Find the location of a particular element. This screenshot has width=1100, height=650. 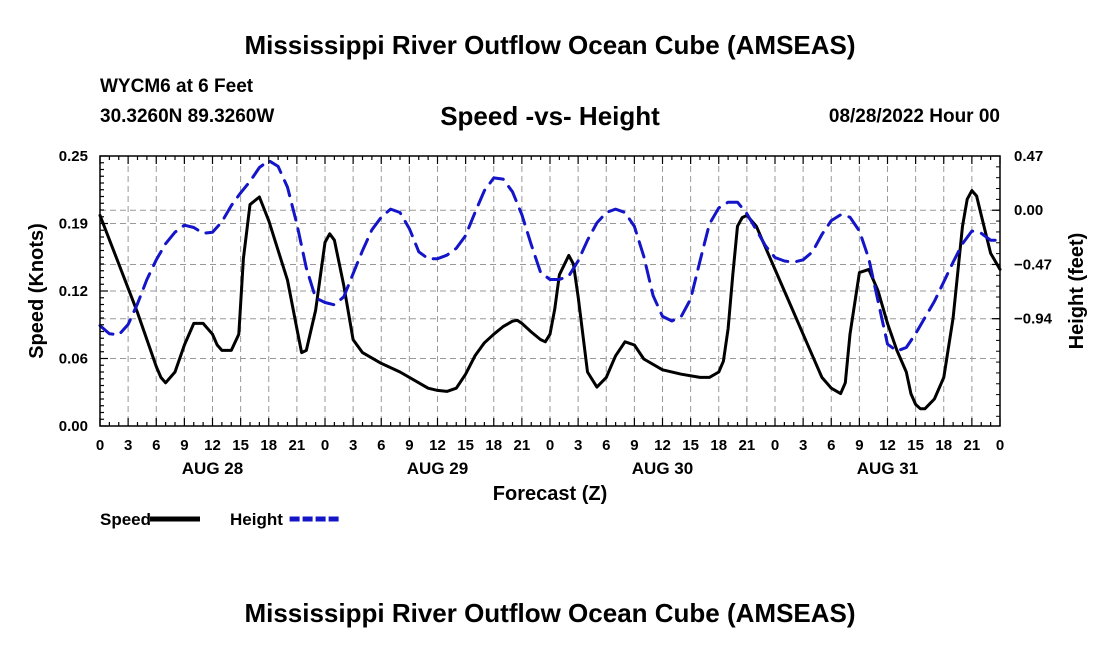

date-label: AUG 29 is located at coordinates (437, 468).